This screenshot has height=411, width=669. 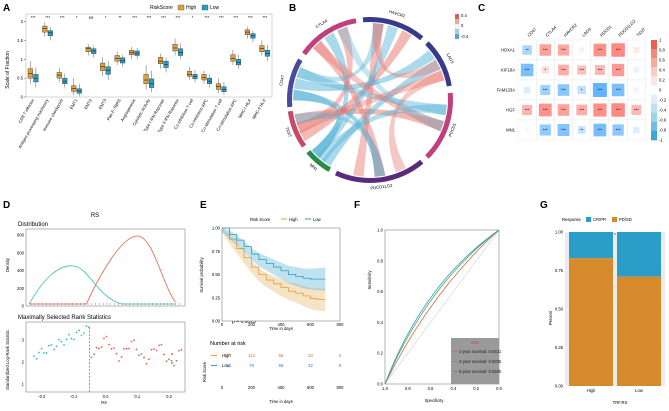 I want to click on a-category-label: EMT2, so click(x=88, y=103).